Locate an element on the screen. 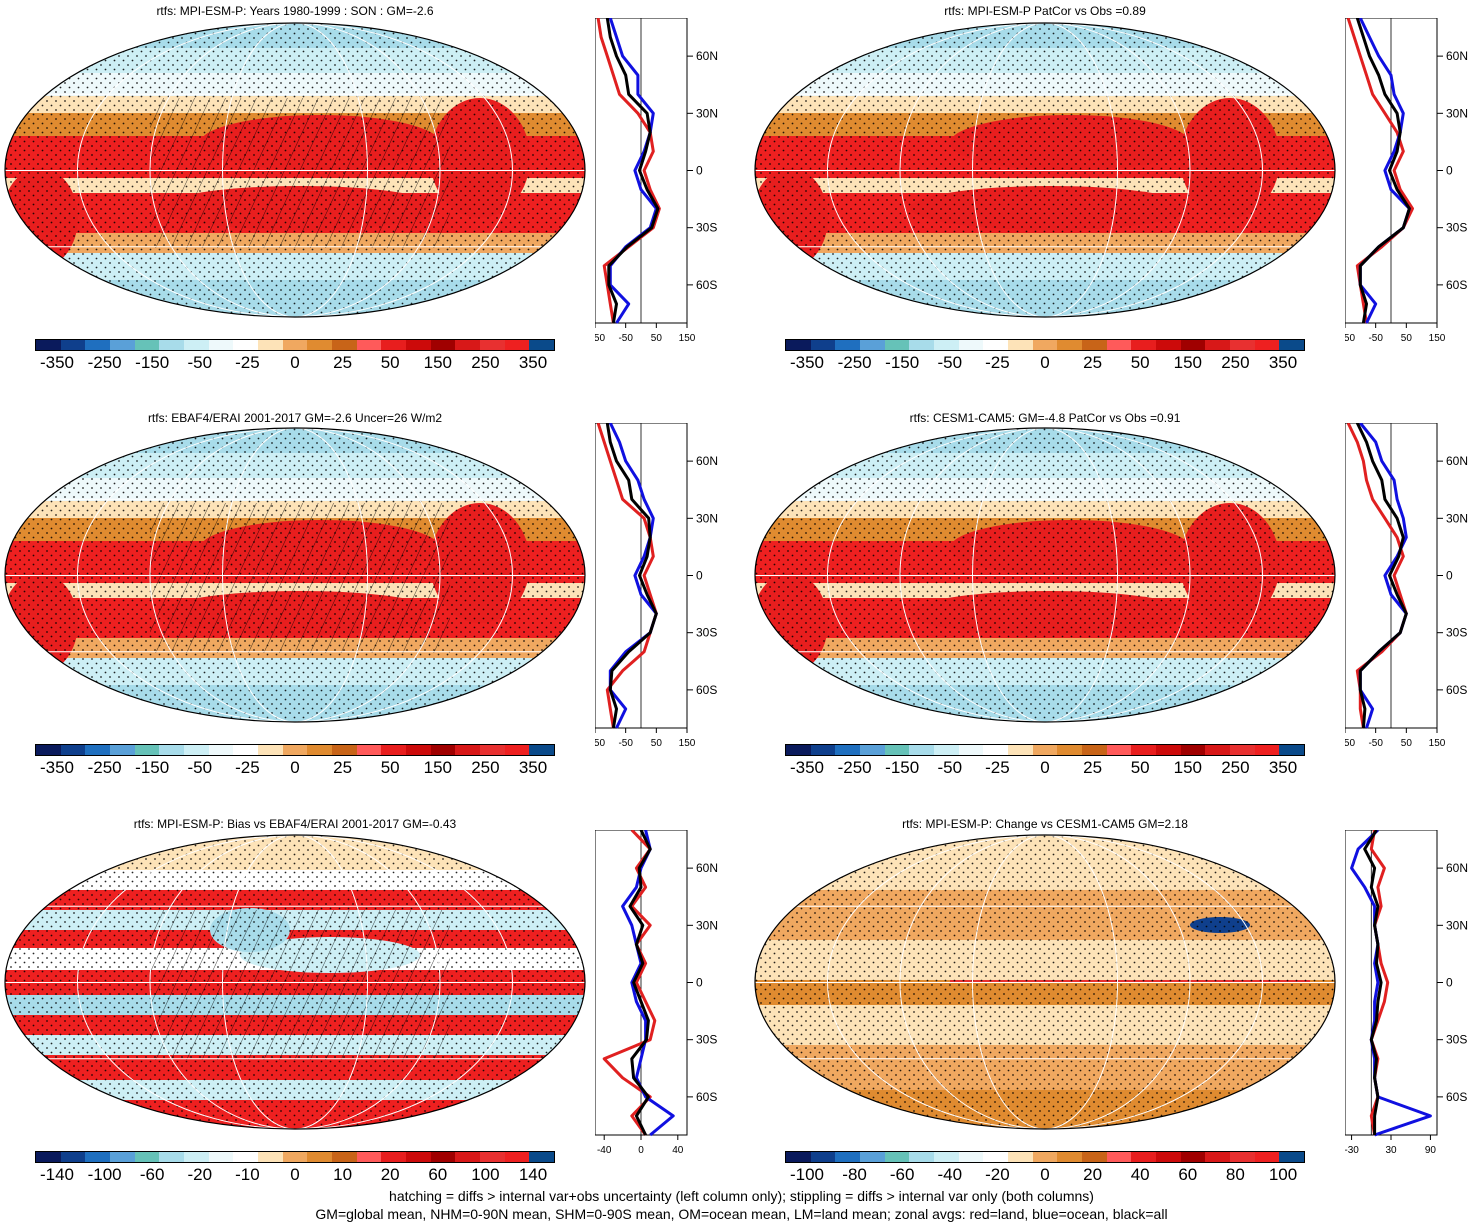 This screenshot has width=1483, height=1222. colorbar-tick-label: -80 is located at coordinates (854, 1174).